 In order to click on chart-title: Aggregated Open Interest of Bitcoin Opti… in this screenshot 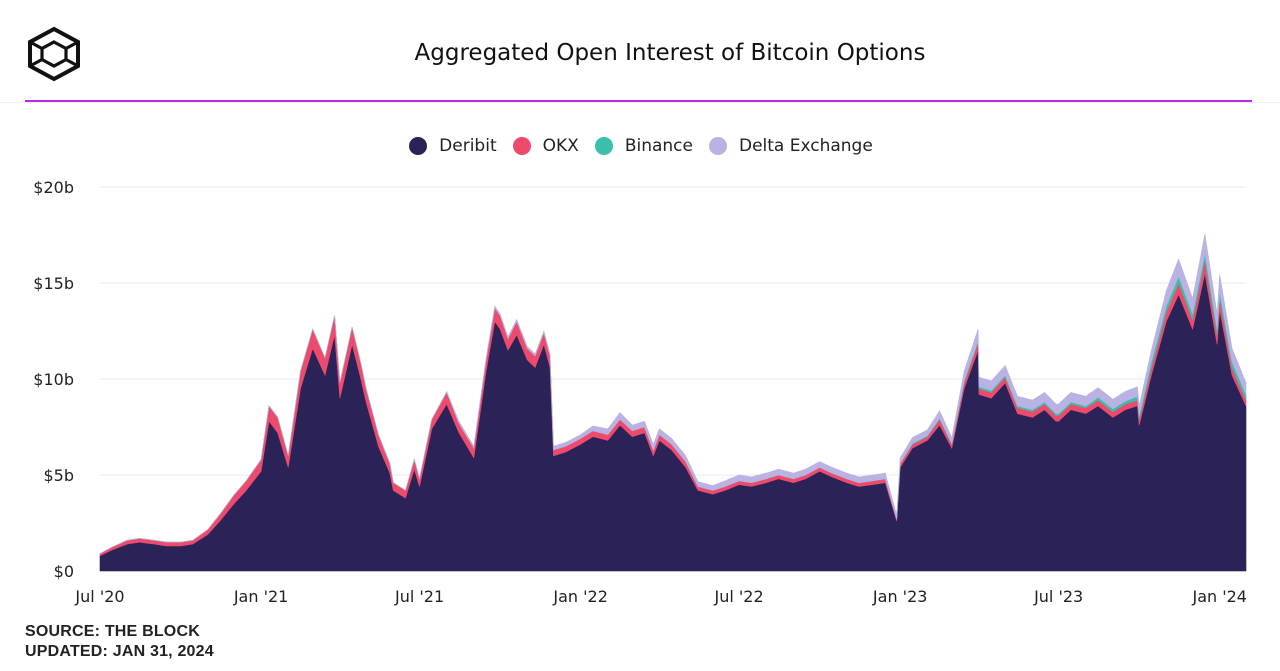, I will do `click(670, 53)`.